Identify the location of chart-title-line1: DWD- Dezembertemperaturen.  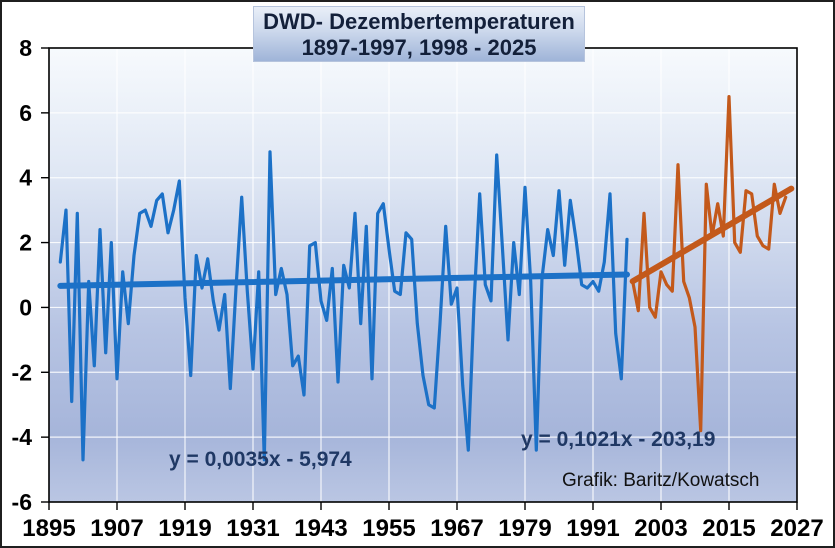
(419, 21).